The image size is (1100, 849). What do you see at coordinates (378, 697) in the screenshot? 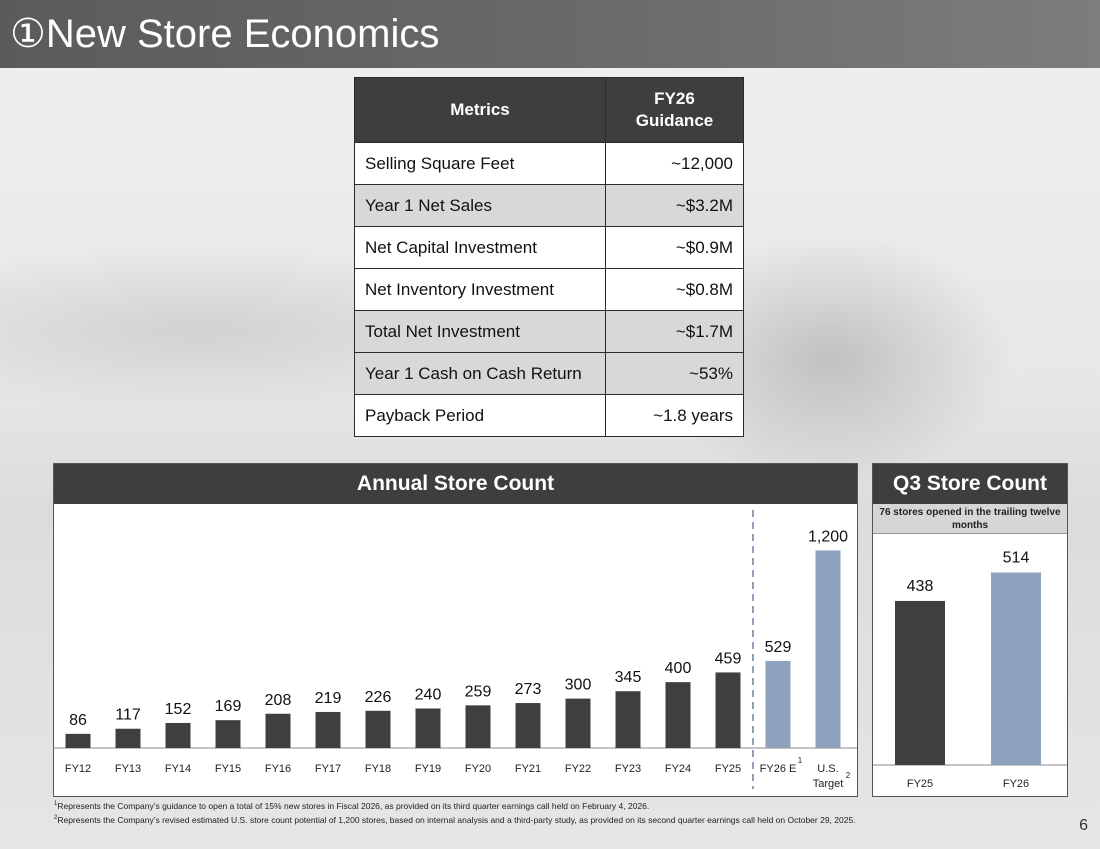
I see `value-label: 226` at bounding box center [378, 697].